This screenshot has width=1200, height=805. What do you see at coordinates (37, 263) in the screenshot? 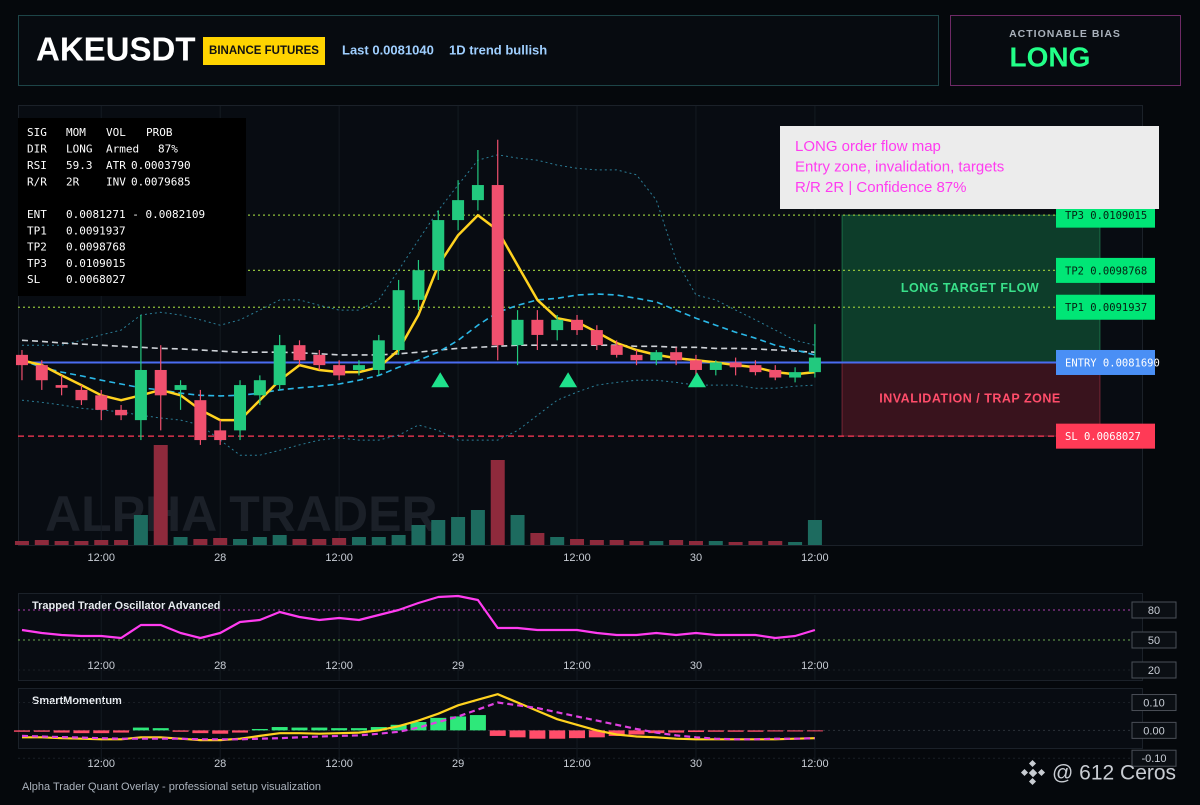
I see `stats-cell: TP3` at bounding box center [37, 263].